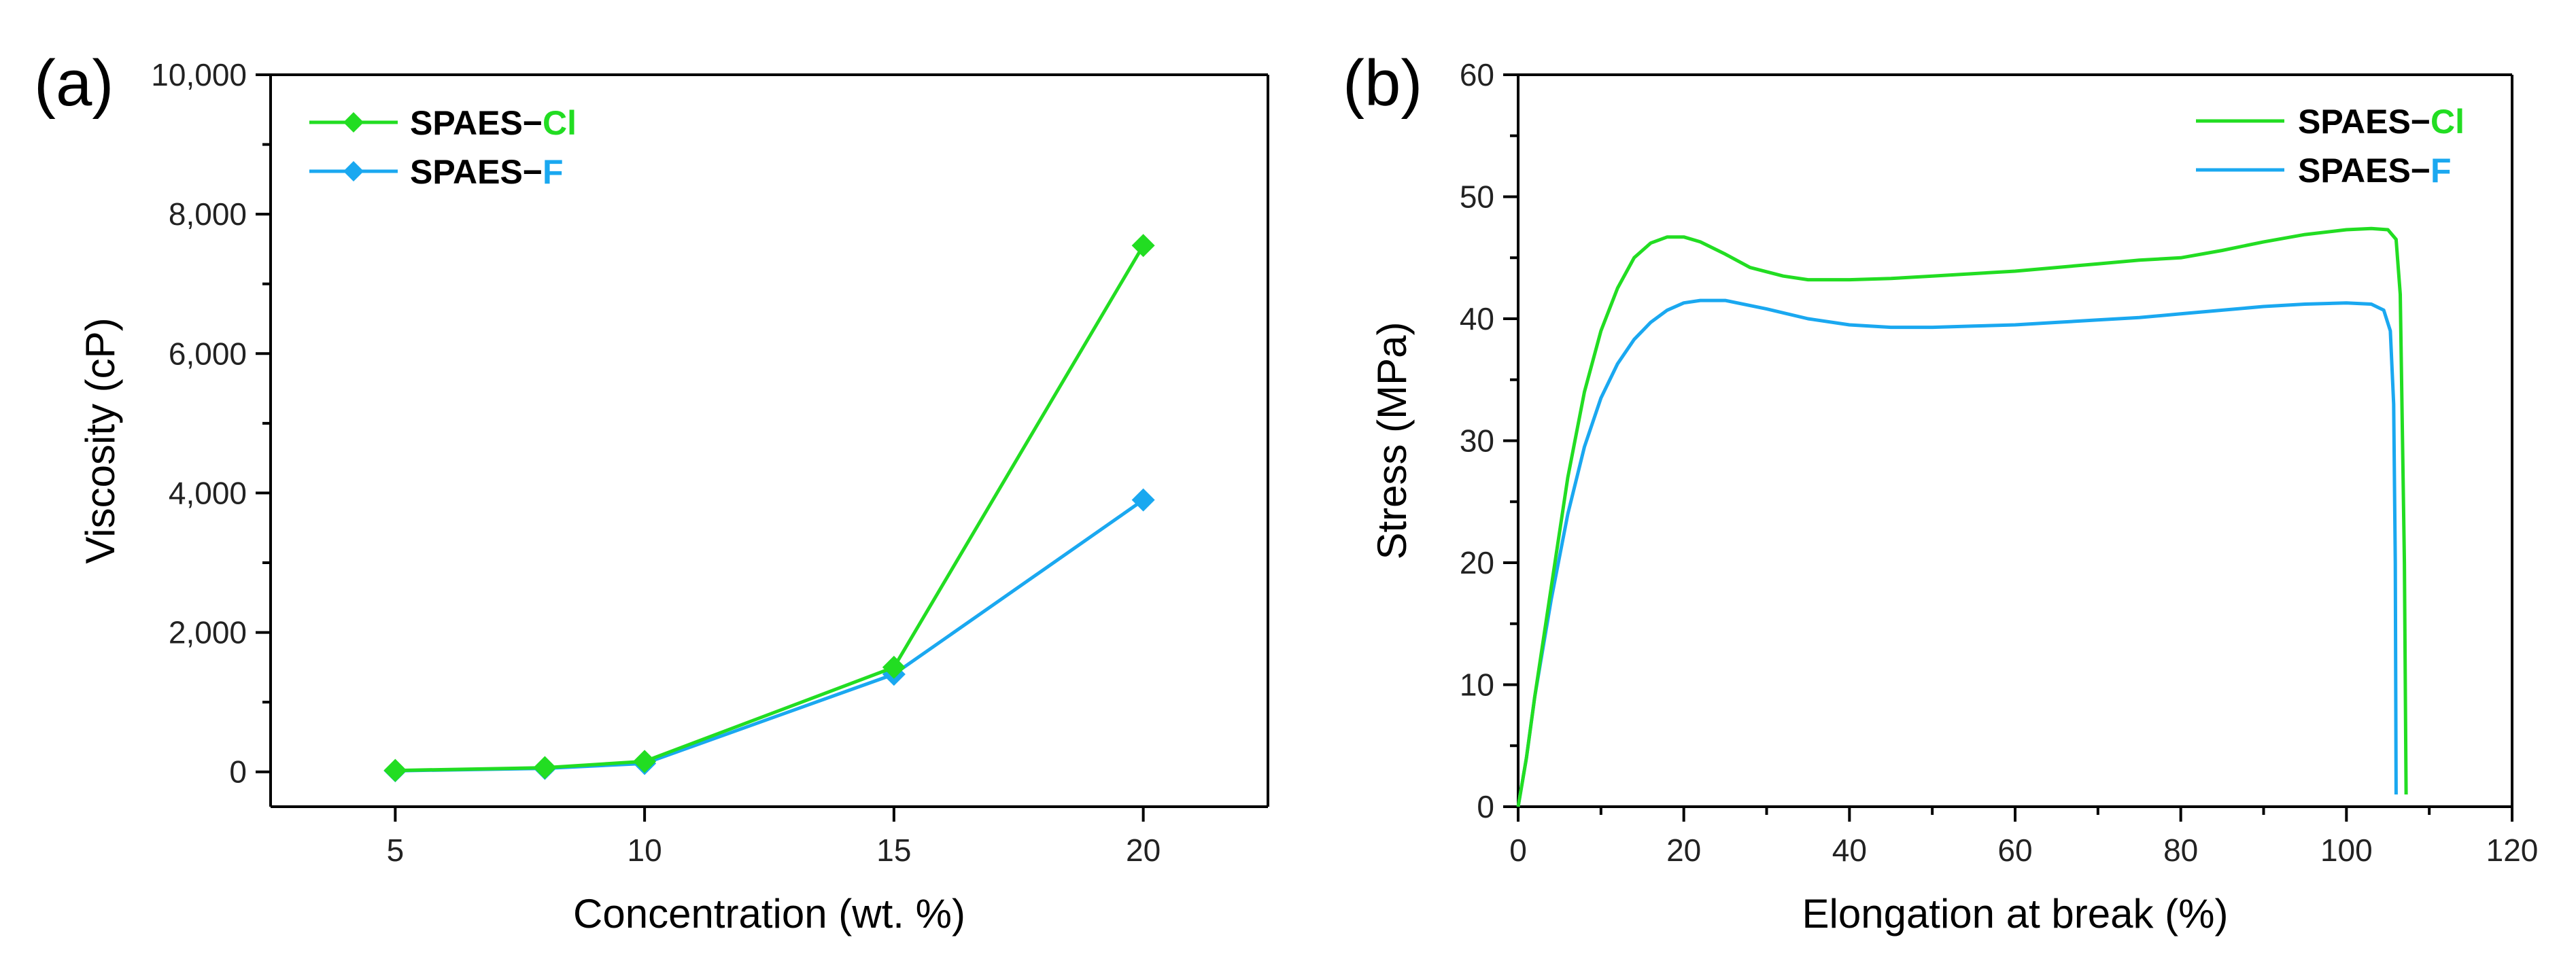 Image resolution: width=2576 pixels, height=980 pixels. I want to click on x-tick-label: 100, so click(2346, 851).